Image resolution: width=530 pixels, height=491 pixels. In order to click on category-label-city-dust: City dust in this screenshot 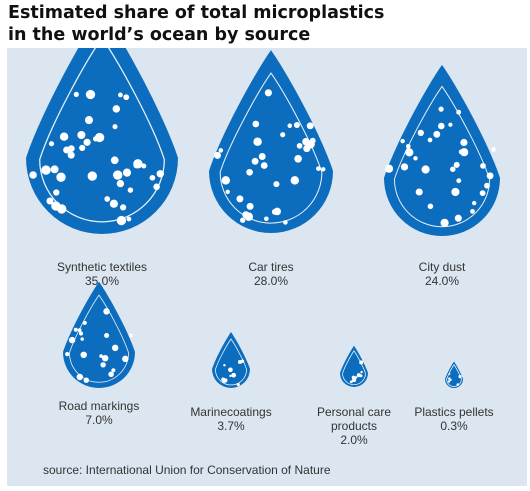, I will do `click(442, 267)`.